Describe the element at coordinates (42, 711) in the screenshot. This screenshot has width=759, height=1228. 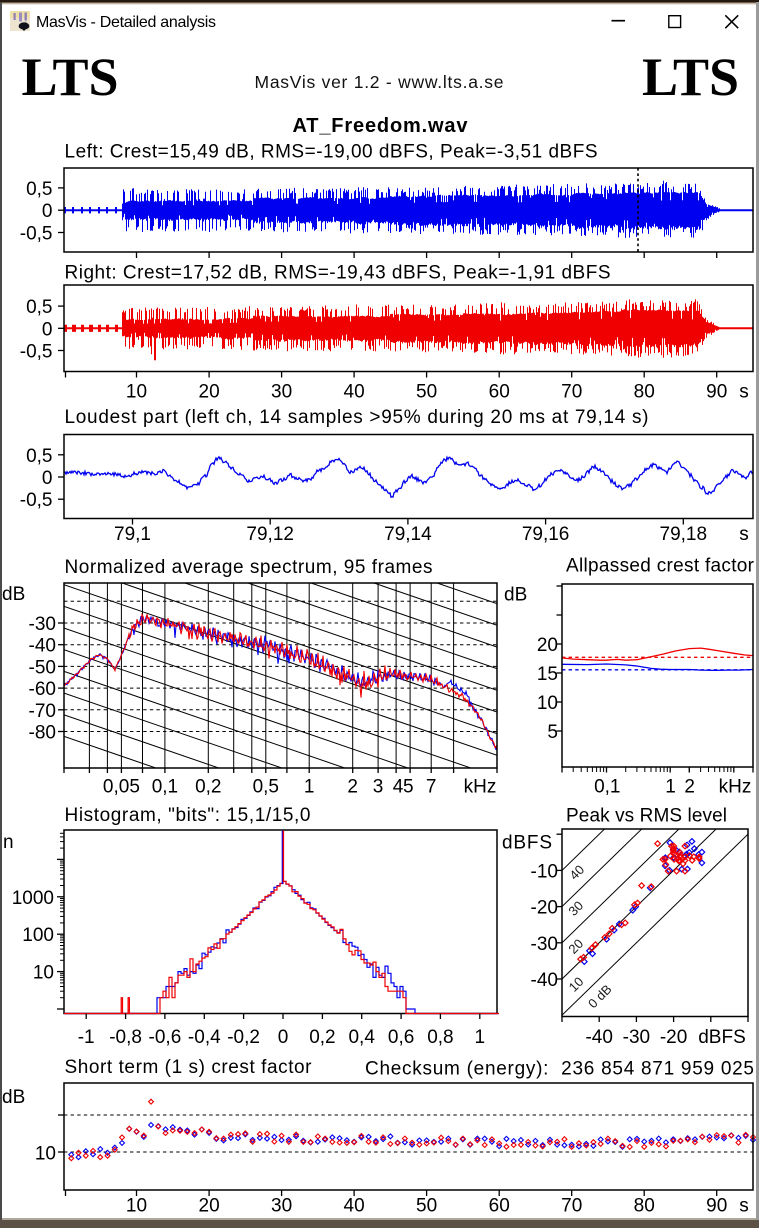
I see `svg-text: -70` at that location.